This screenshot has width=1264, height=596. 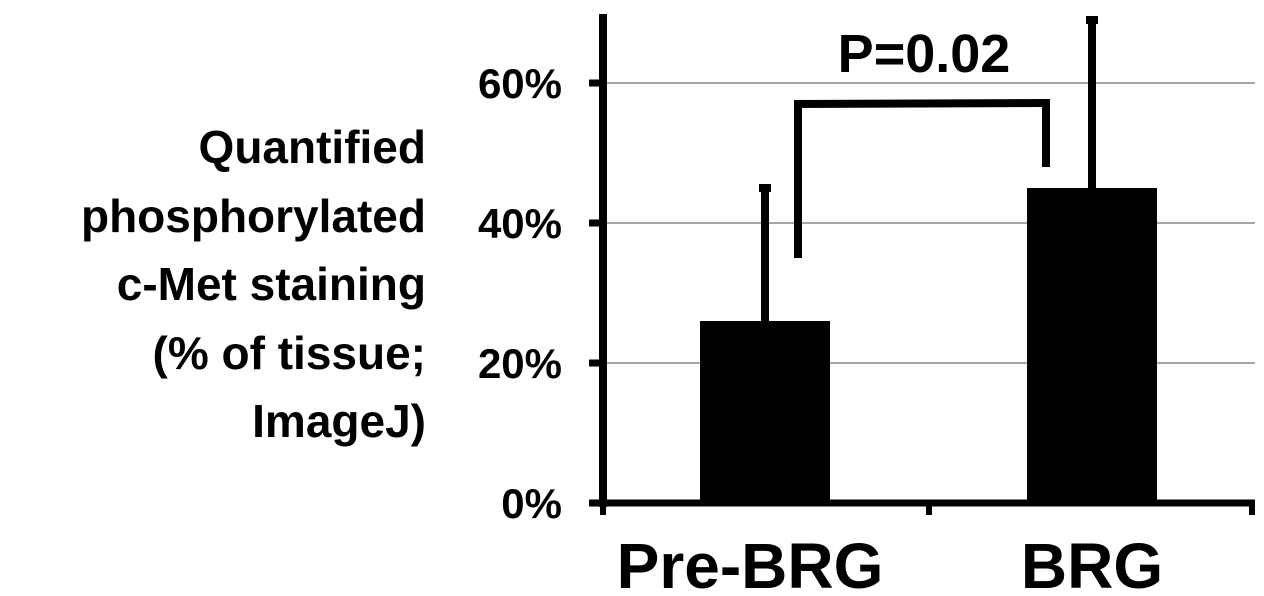 What do you see at coordinates (1092, 563) in the screenshot?
I see `x-category-label: BRG` at bounding box center [1092, 563].